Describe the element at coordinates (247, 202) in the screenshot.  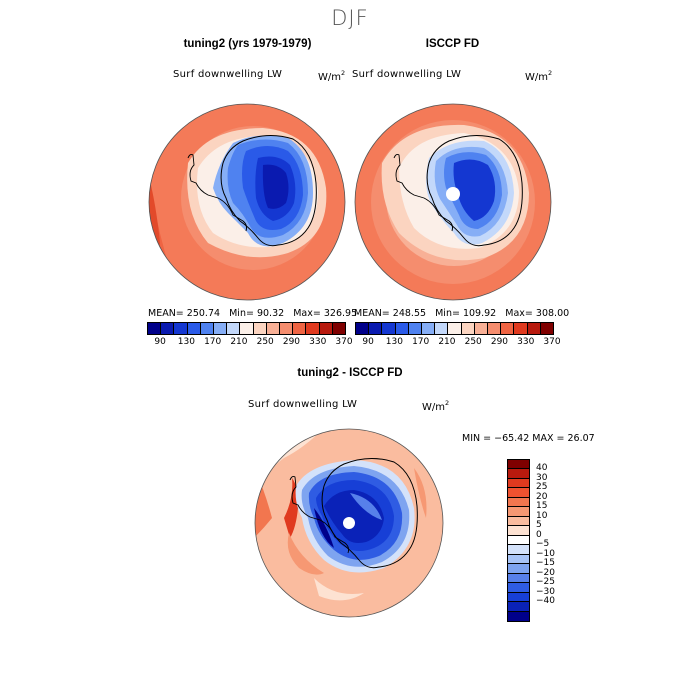
I see `left-polar-map` at that location.